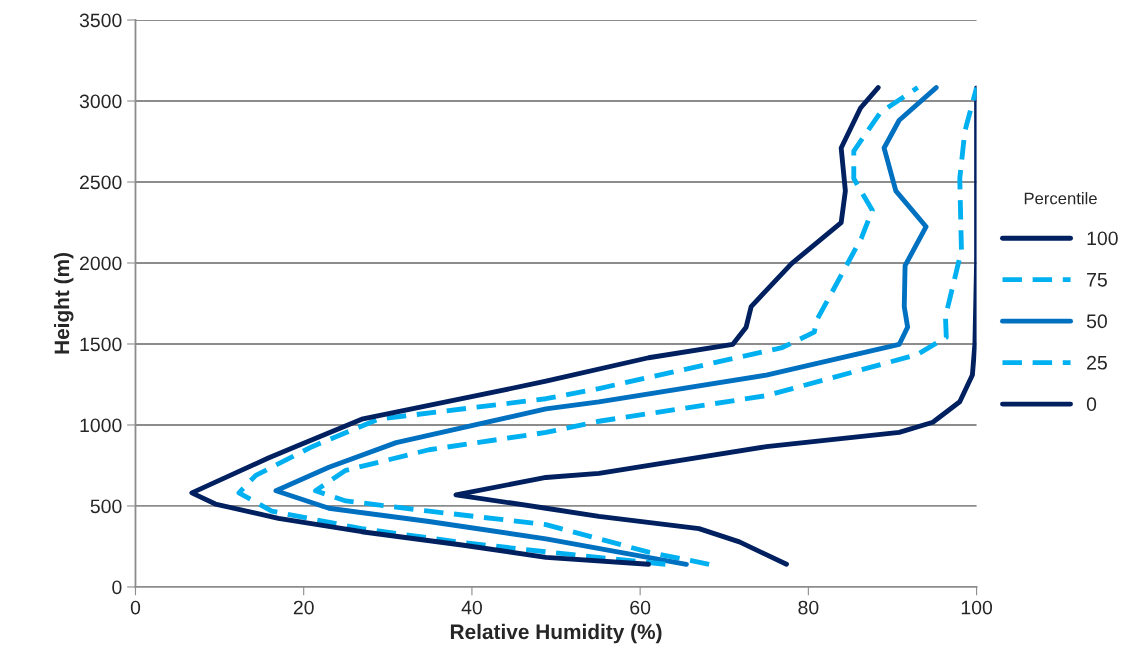 The width and height of the screenshot is (1129, 667). What do you see at coordinates (808, 607) in the screenshot?
I see `x-tick-label: 80` at bounding box center [808, 607].